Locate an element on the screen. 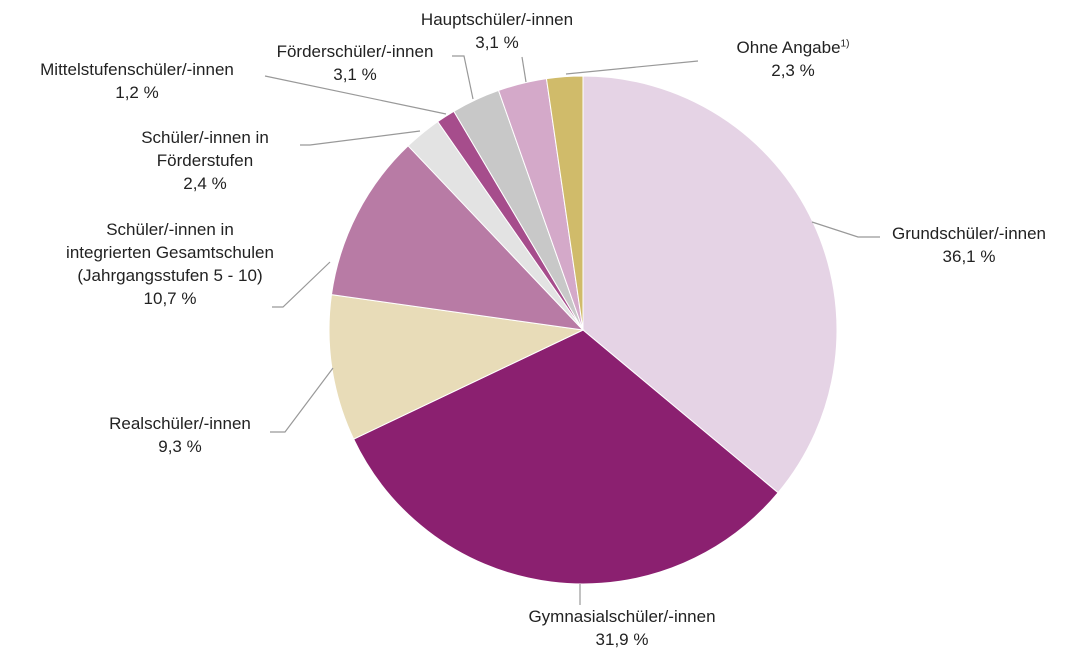 The width and height of the screenshot is (1081, 652). category-label: Grundschüler/-innen is located at coordinates (969, 233).